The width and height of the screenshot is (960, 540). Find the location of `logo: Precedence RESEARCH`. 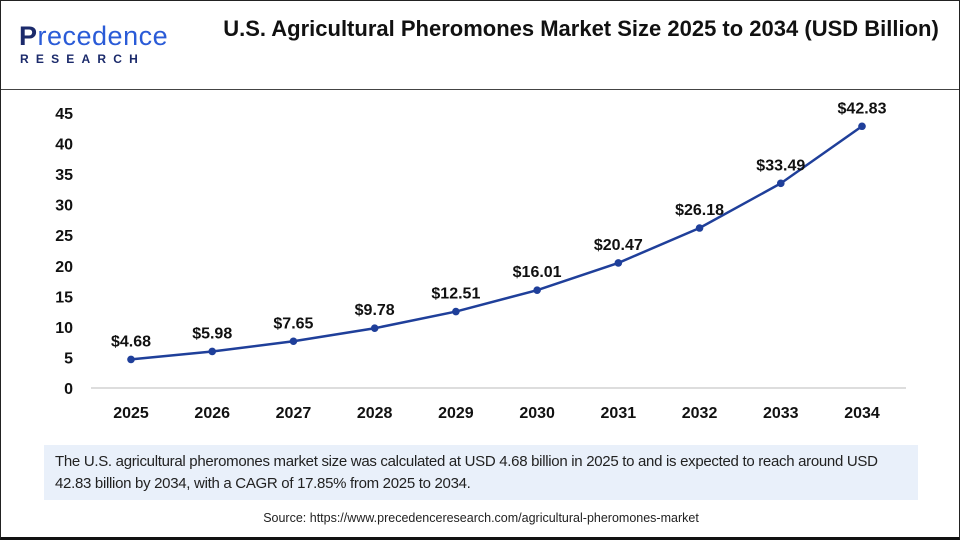

logo: Precedence RESEARCH is located at coordinates (93, 43).